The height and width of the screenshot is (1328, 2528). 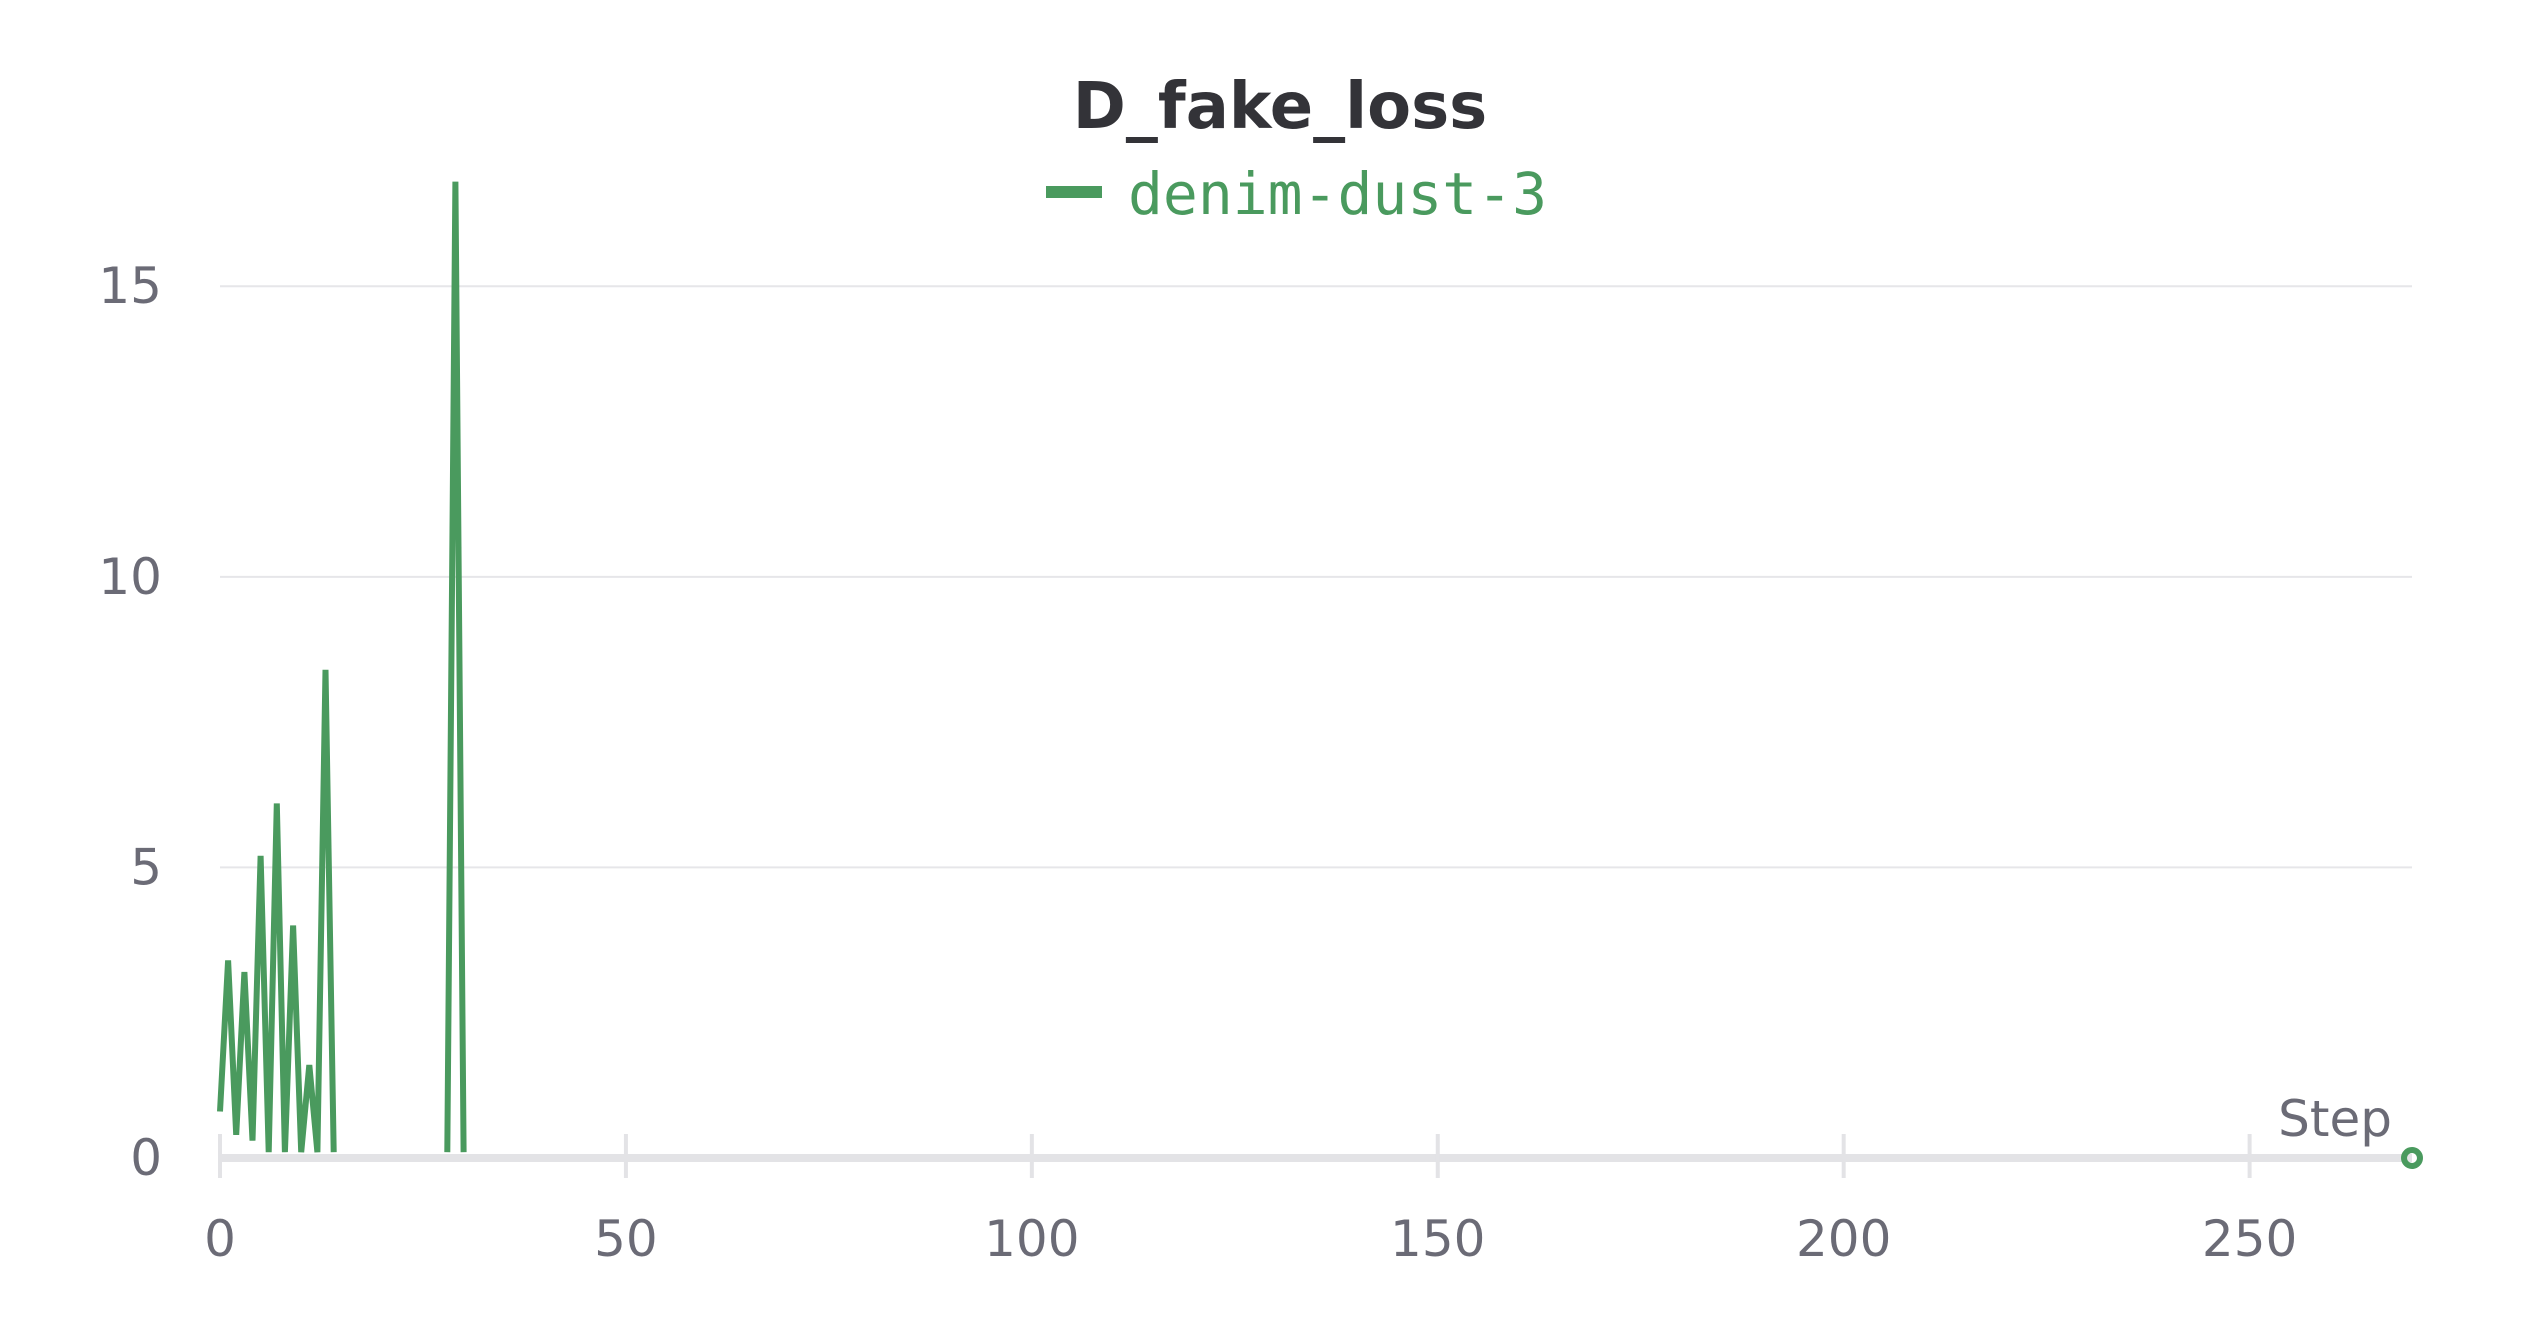 I want to click on y-tick-label: 5, so click(x=146, y=867).